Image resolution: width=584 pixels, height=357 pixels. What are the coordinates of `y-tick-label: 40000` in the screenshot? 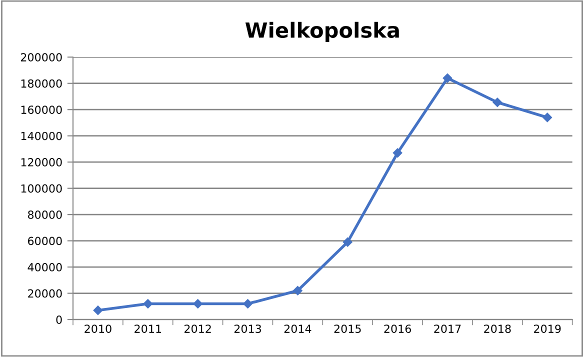 It's located at (45, 267).